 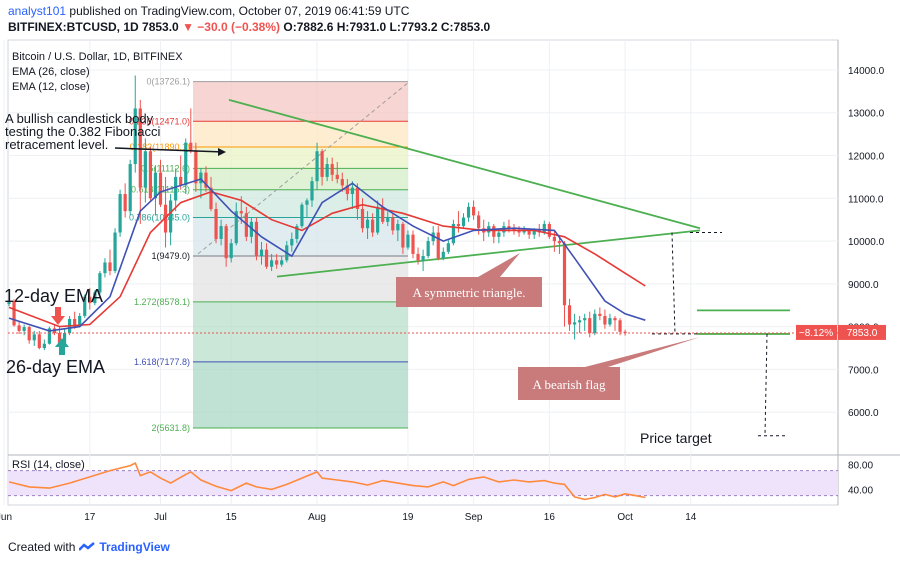 What do you see at coordinates (317, 517) in the screenshot?
I see `time-tick-label: Aug` at bounding box center [317, 517].